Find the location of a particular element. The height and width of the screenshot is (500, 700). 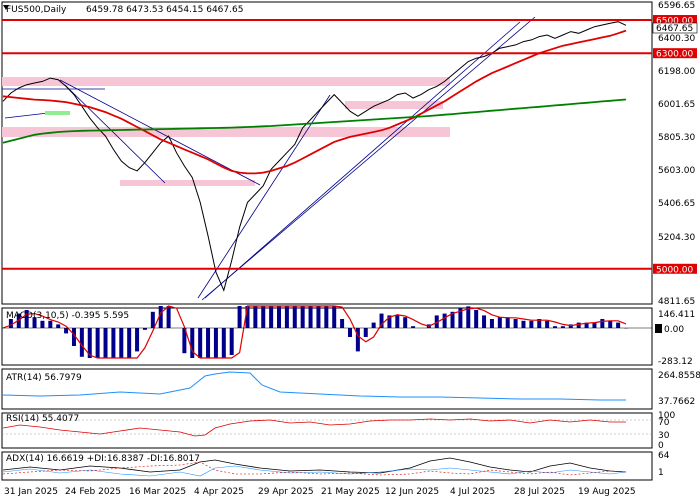

price-tick: 6400.30 is located at coordinates (676, 39).